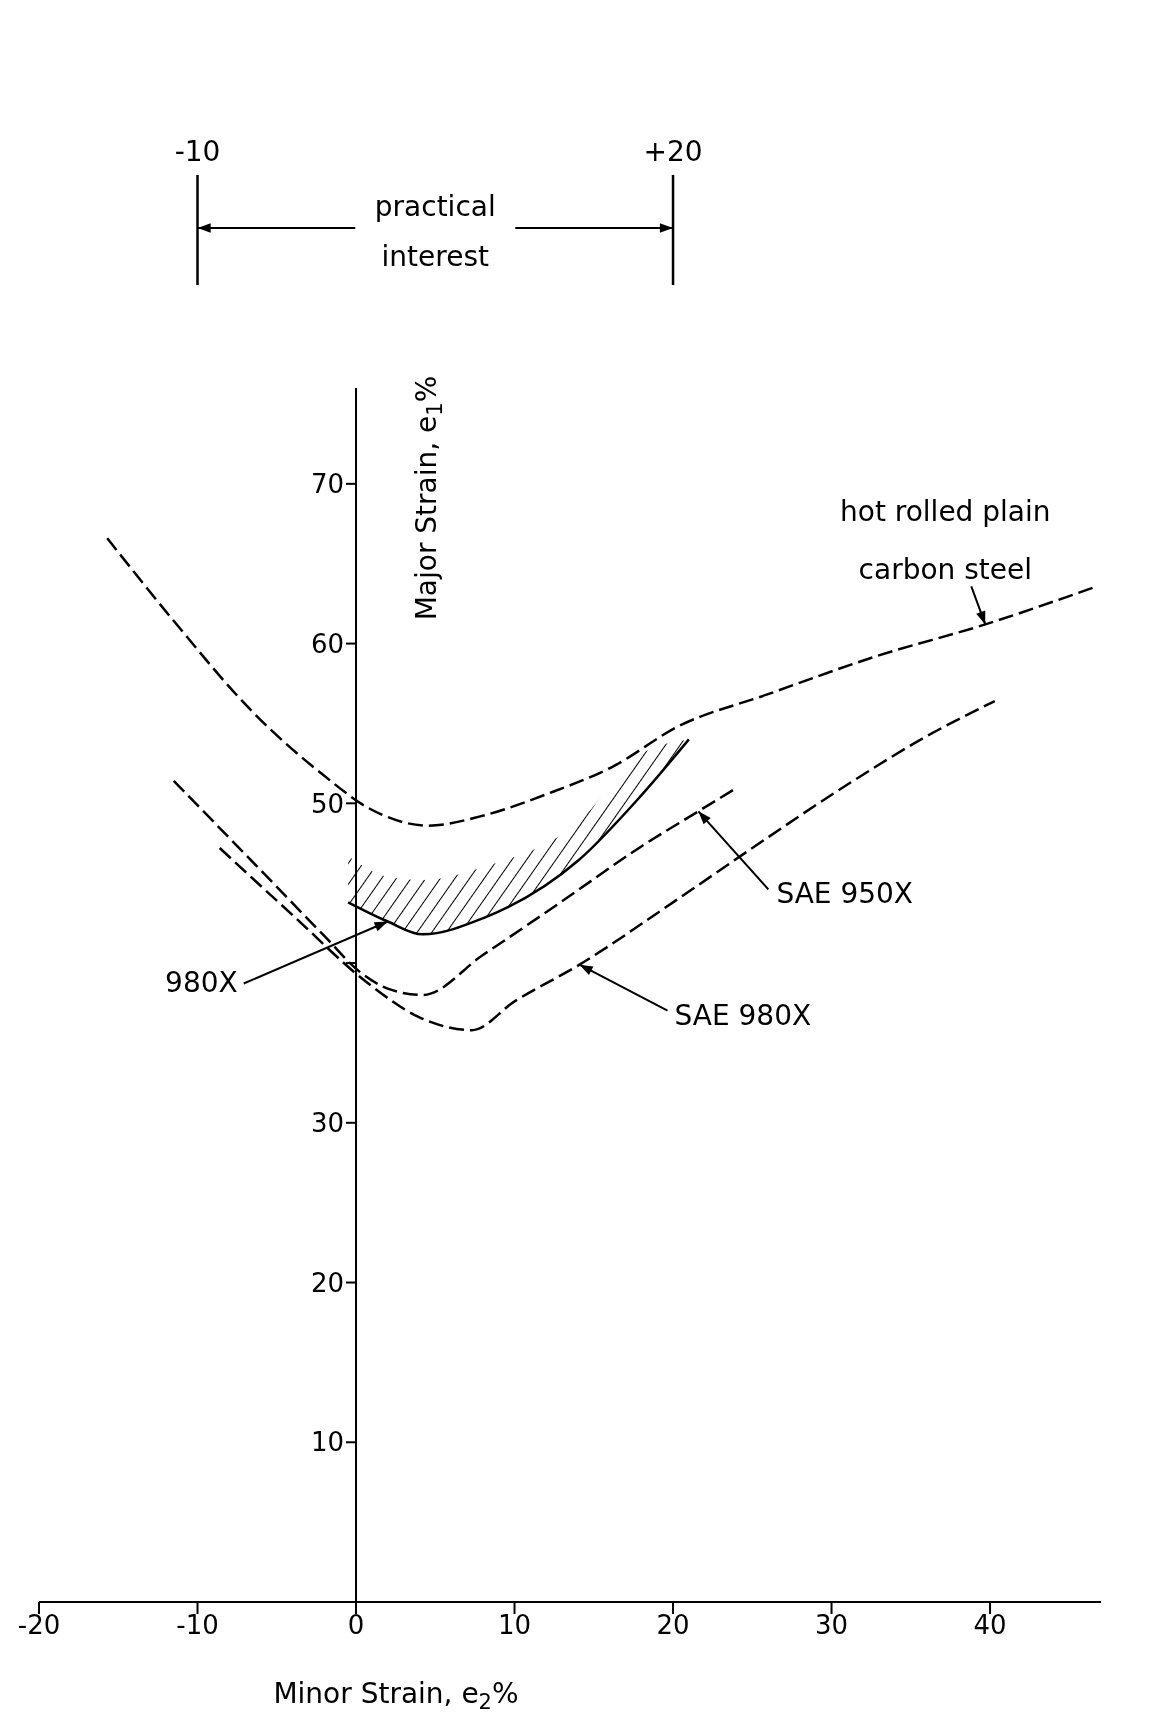 The image size is (1151, 1715). Describe the element at coordinates (743, 1015) in the screenshot. I see `text: SAE 980X` at that location.